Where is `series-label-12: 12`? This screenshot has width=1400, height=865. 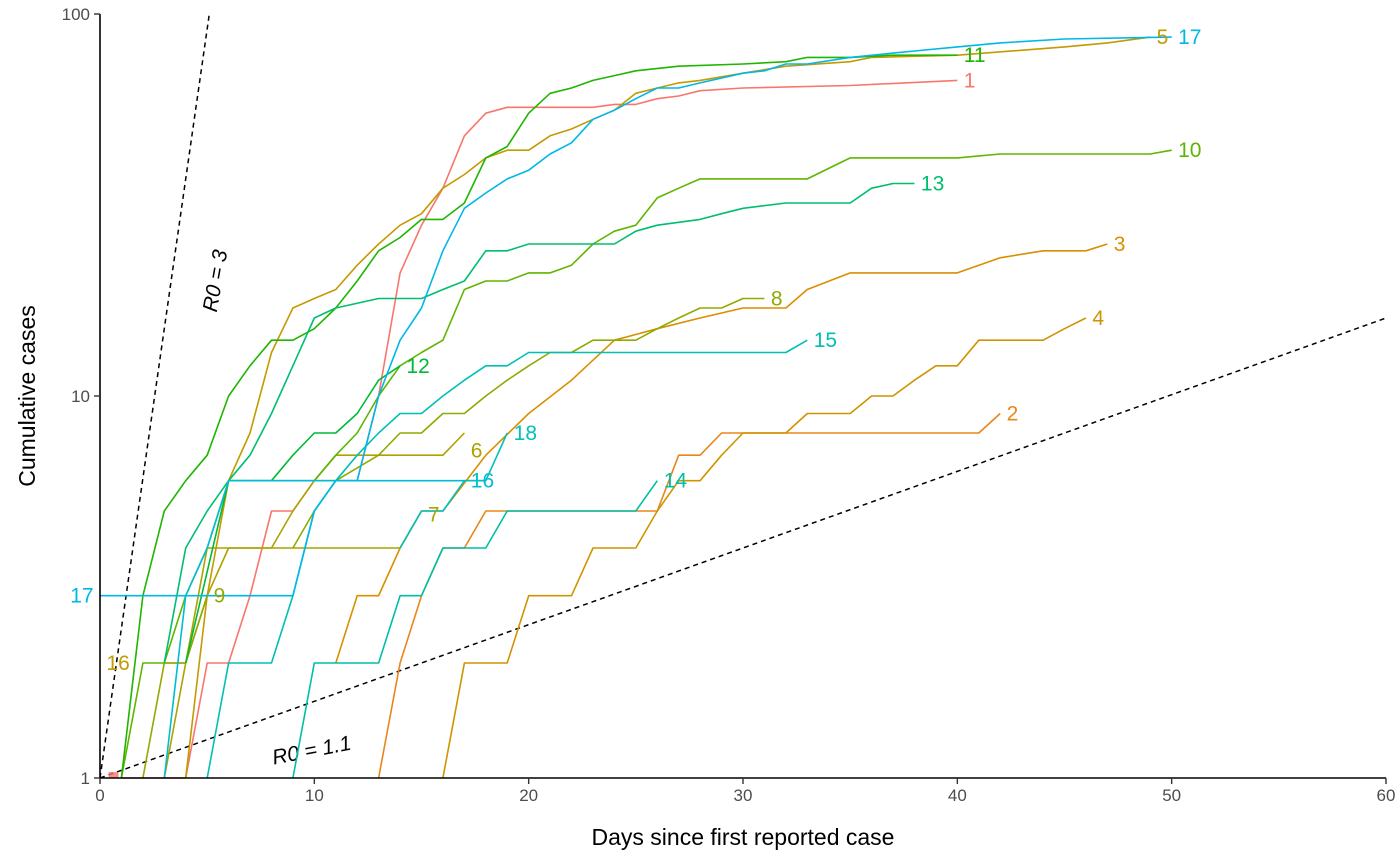
series-label-12: 12 is located at coordinates (417, 366).